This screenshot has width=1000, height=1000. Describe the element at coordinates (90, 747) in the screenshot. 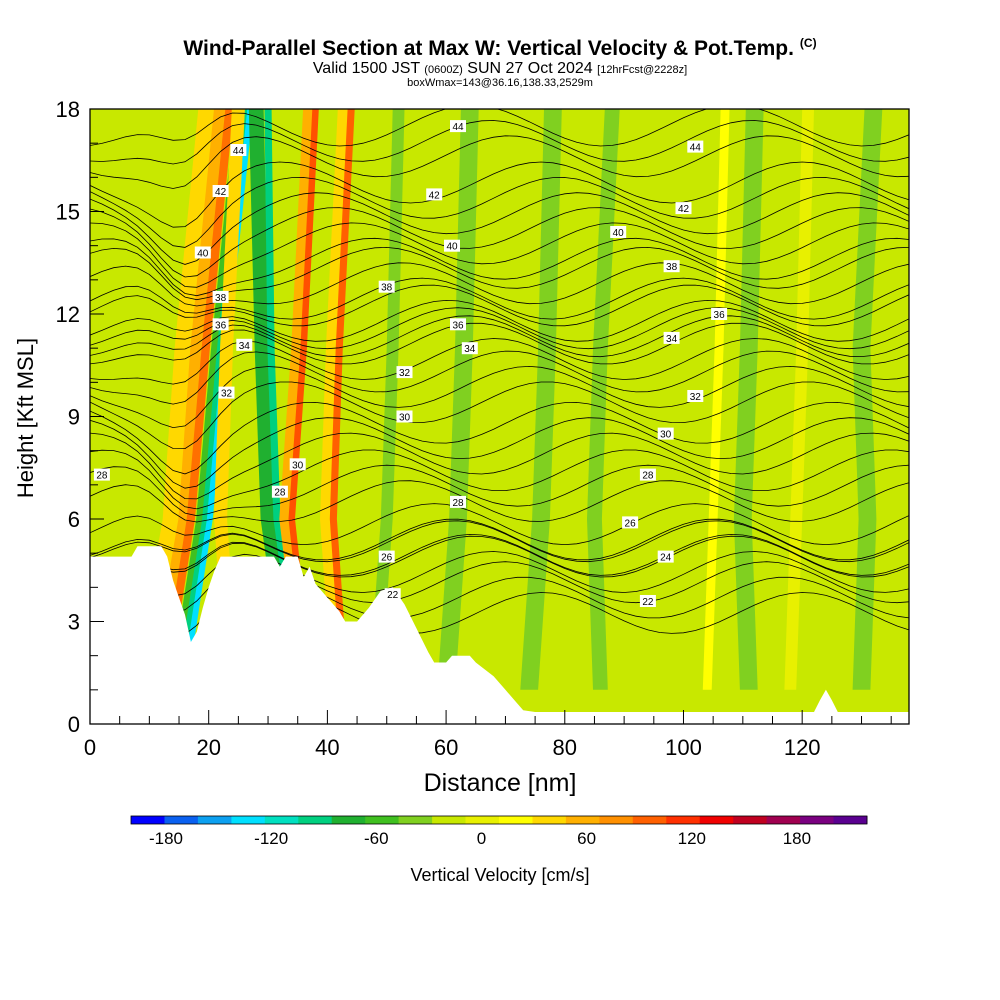

I see `x-tick-label: 0` at that location.